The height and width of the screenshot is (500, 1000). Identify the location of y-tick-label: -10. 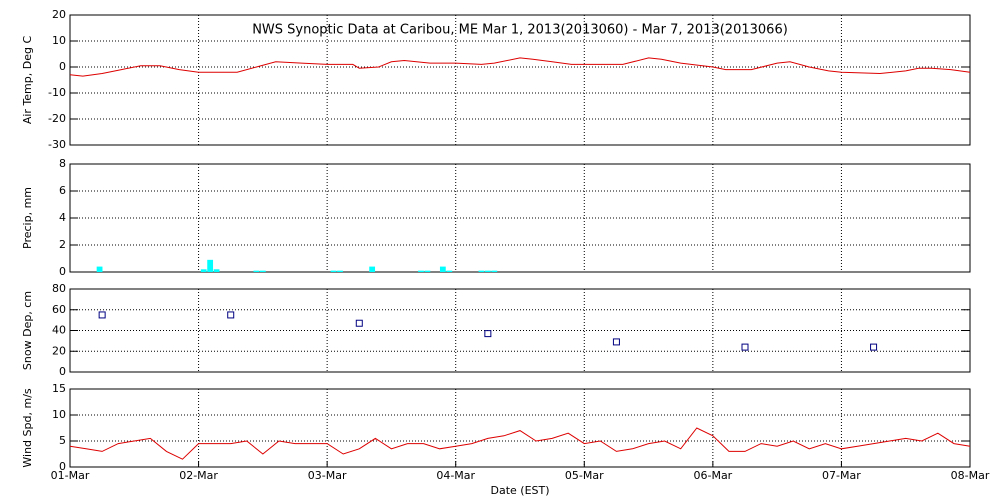
(57, 92).